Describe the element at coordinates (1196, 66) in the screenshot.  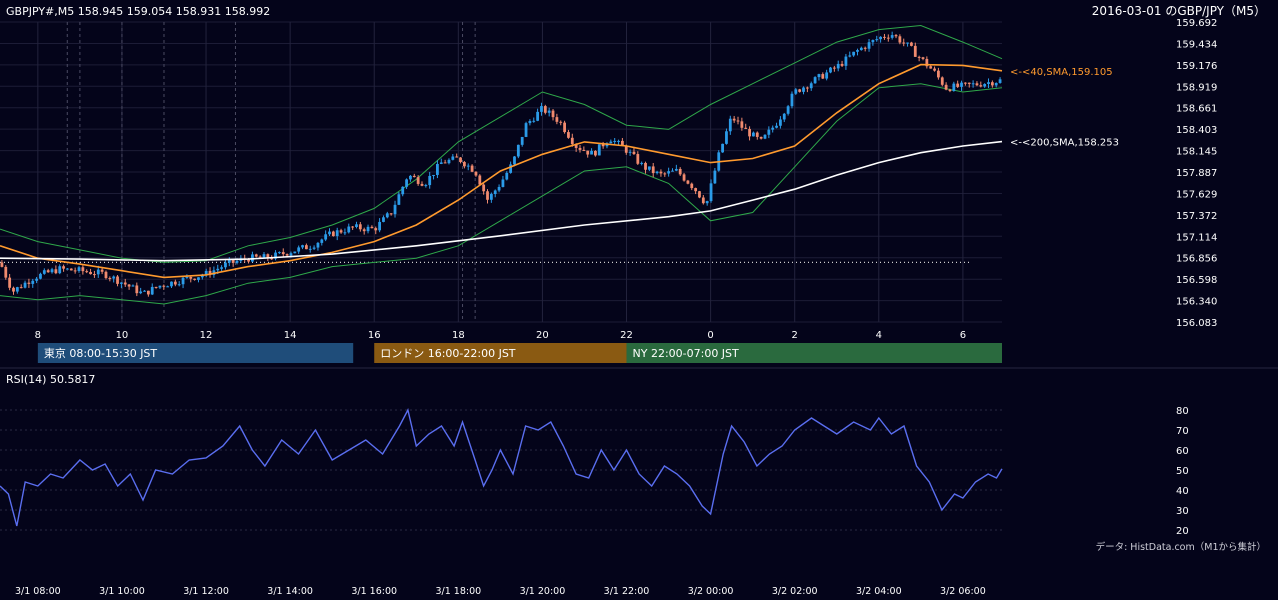
I see `price-tick-label: 159.176` at that location.